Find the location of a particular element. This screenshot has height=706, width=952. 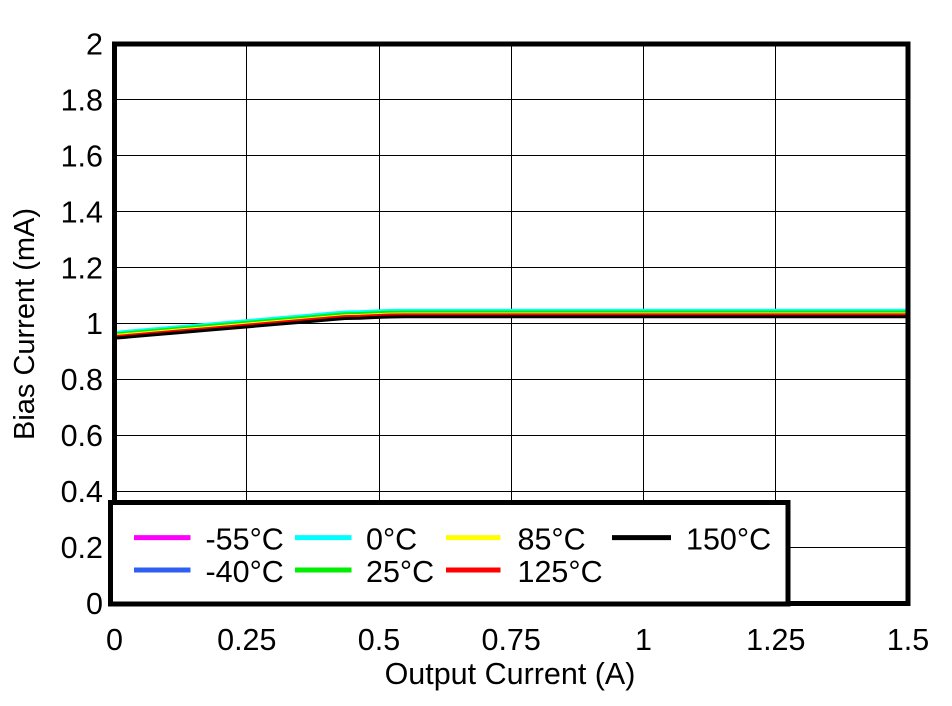

svg-text: 2 is located at coordinates (94, 45).